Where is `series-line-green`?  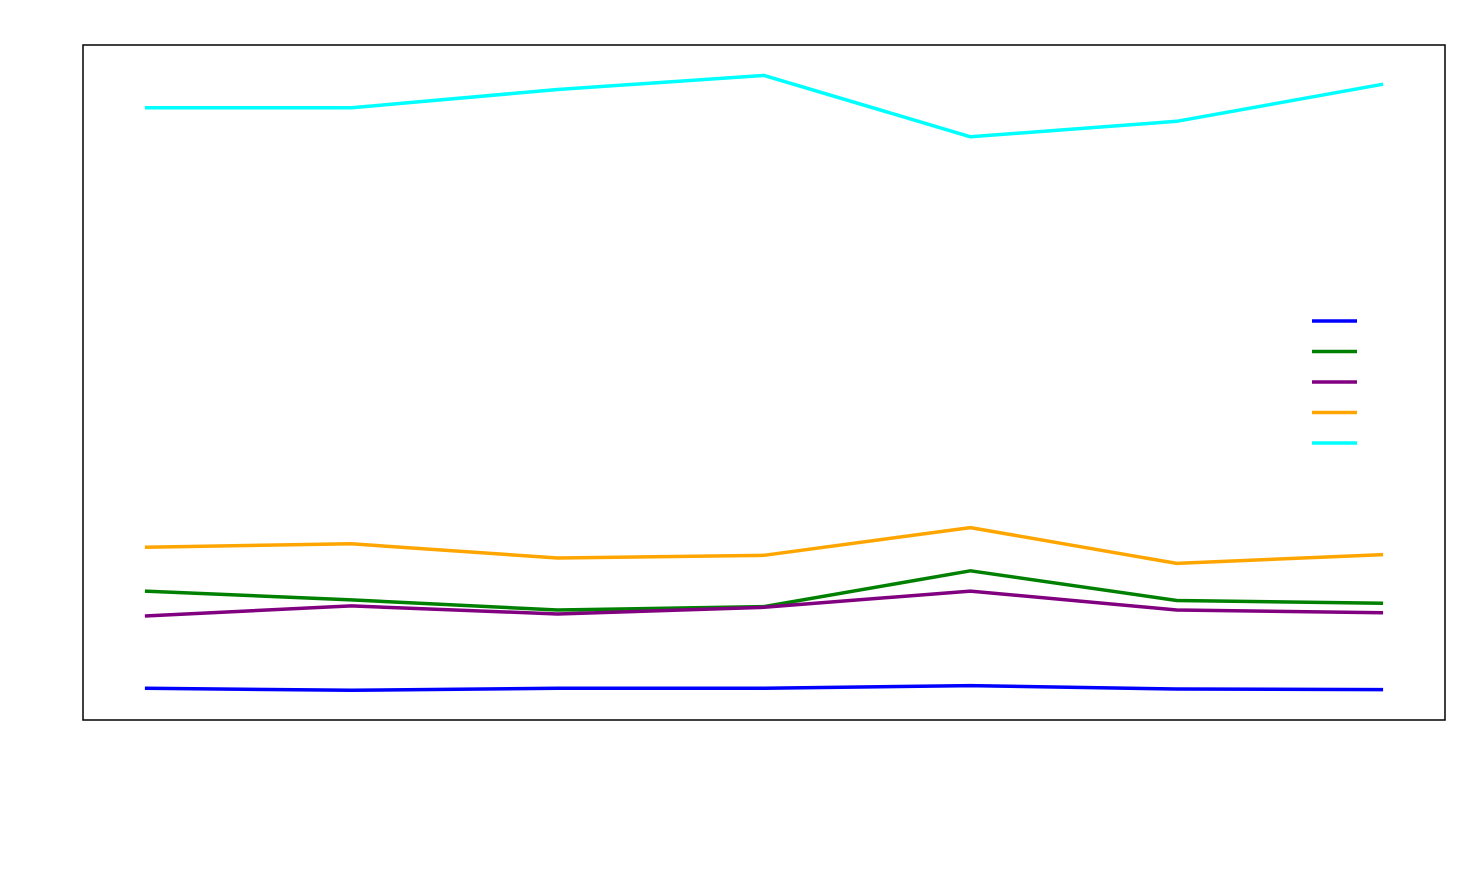
series-line-green is located at coordinates (764, 590).